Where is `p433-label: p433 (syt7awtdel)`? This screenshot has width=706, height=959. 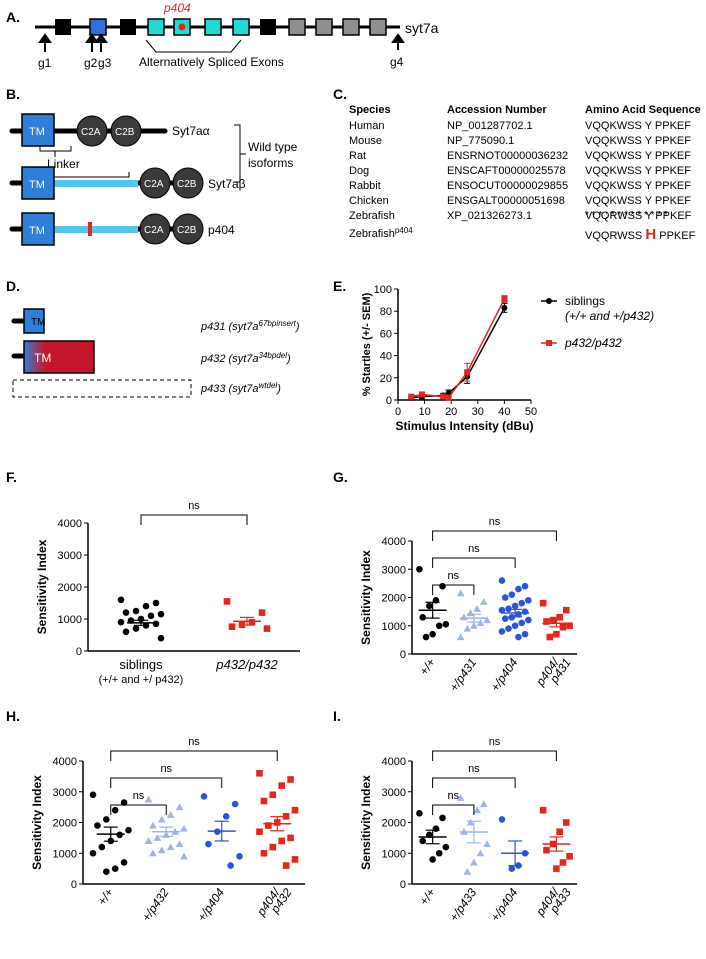
p433-label: p433 (syt7awtdel) is located at coordinates (240, 388).